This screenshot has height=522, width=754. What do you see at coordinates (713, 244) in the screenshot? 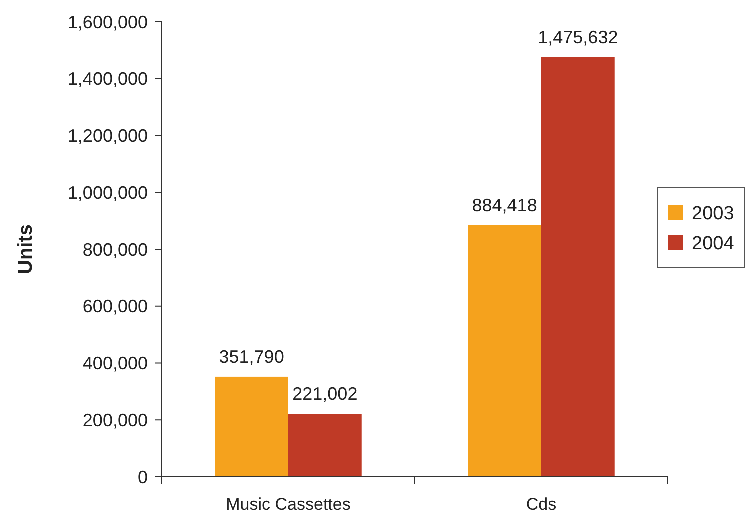
I see `legend-label: 2004` at bounding box center [713, 244].